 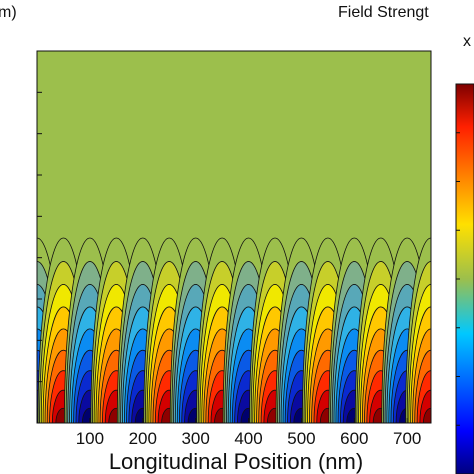 I want to click on x-tick-label: 500, so click(x=301, y=438).